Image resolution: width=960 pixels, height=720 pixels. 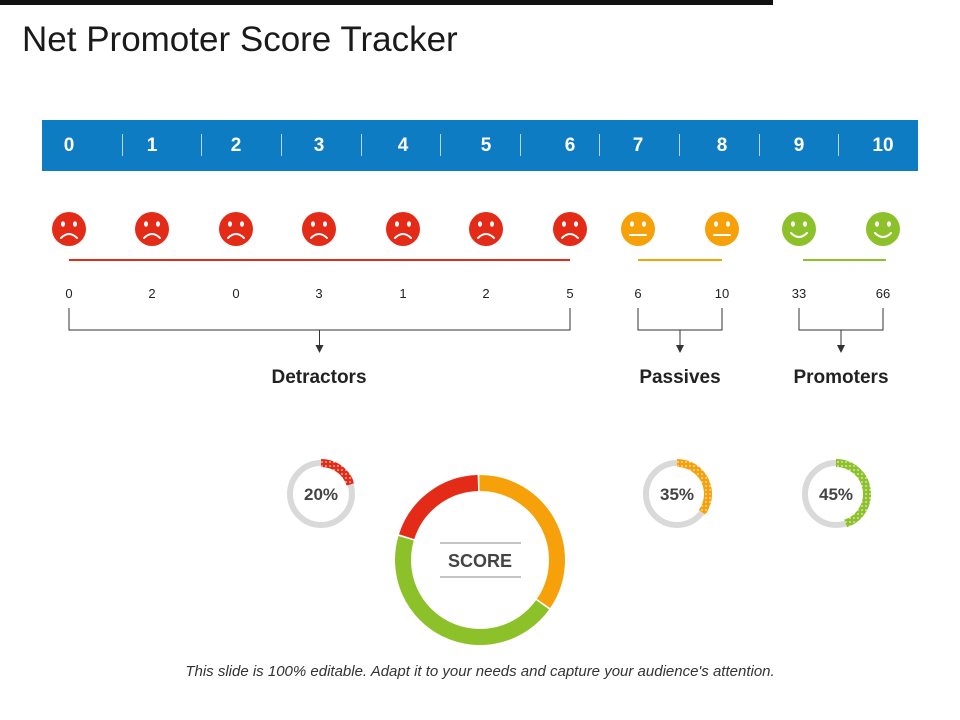 What do you see at coordinates (403, 145) in the screenshot?
I see `scale-number: 4` at bounding box center [403, 145].